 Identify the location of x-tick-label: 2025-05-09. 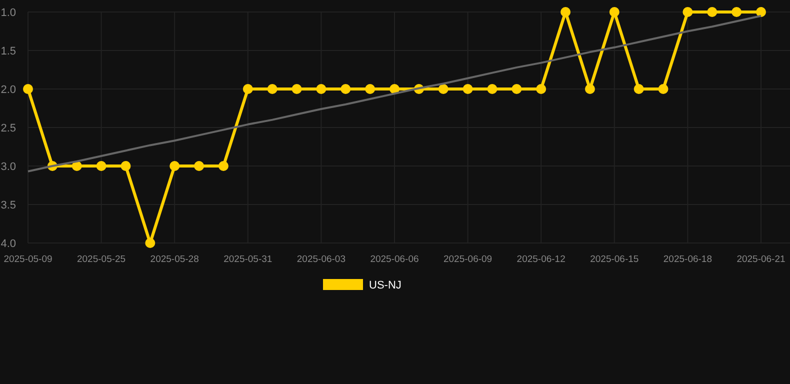
(28, 259).